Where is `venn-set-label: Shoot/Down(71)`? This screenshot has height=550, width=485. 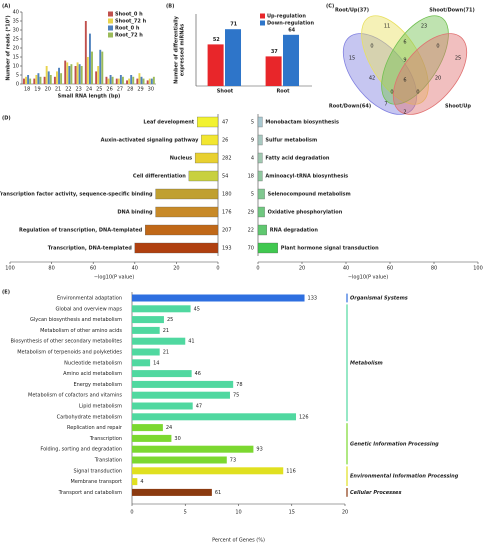 venn-set-label: Shoot/Down(71) is located at coordinates (452, 11).